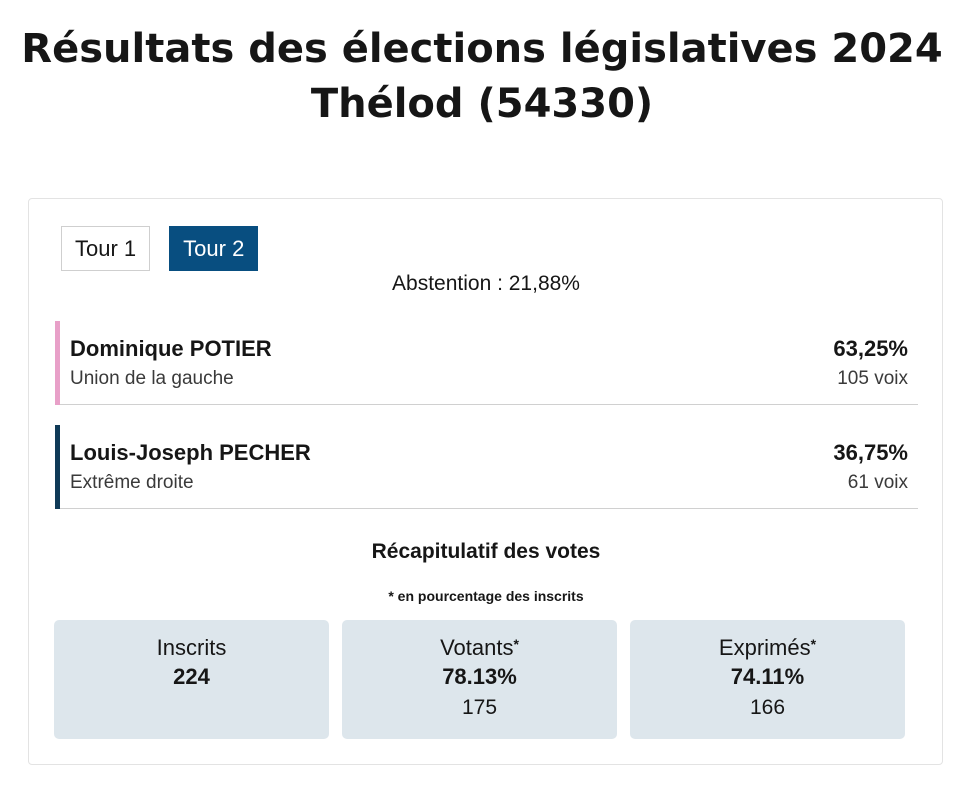 This screenshot has height=803, width=974. Describe the element at coordinates (190, 452) in the screenshot. I see `candidate-name: Louis-Joseph PECHER` at that location.